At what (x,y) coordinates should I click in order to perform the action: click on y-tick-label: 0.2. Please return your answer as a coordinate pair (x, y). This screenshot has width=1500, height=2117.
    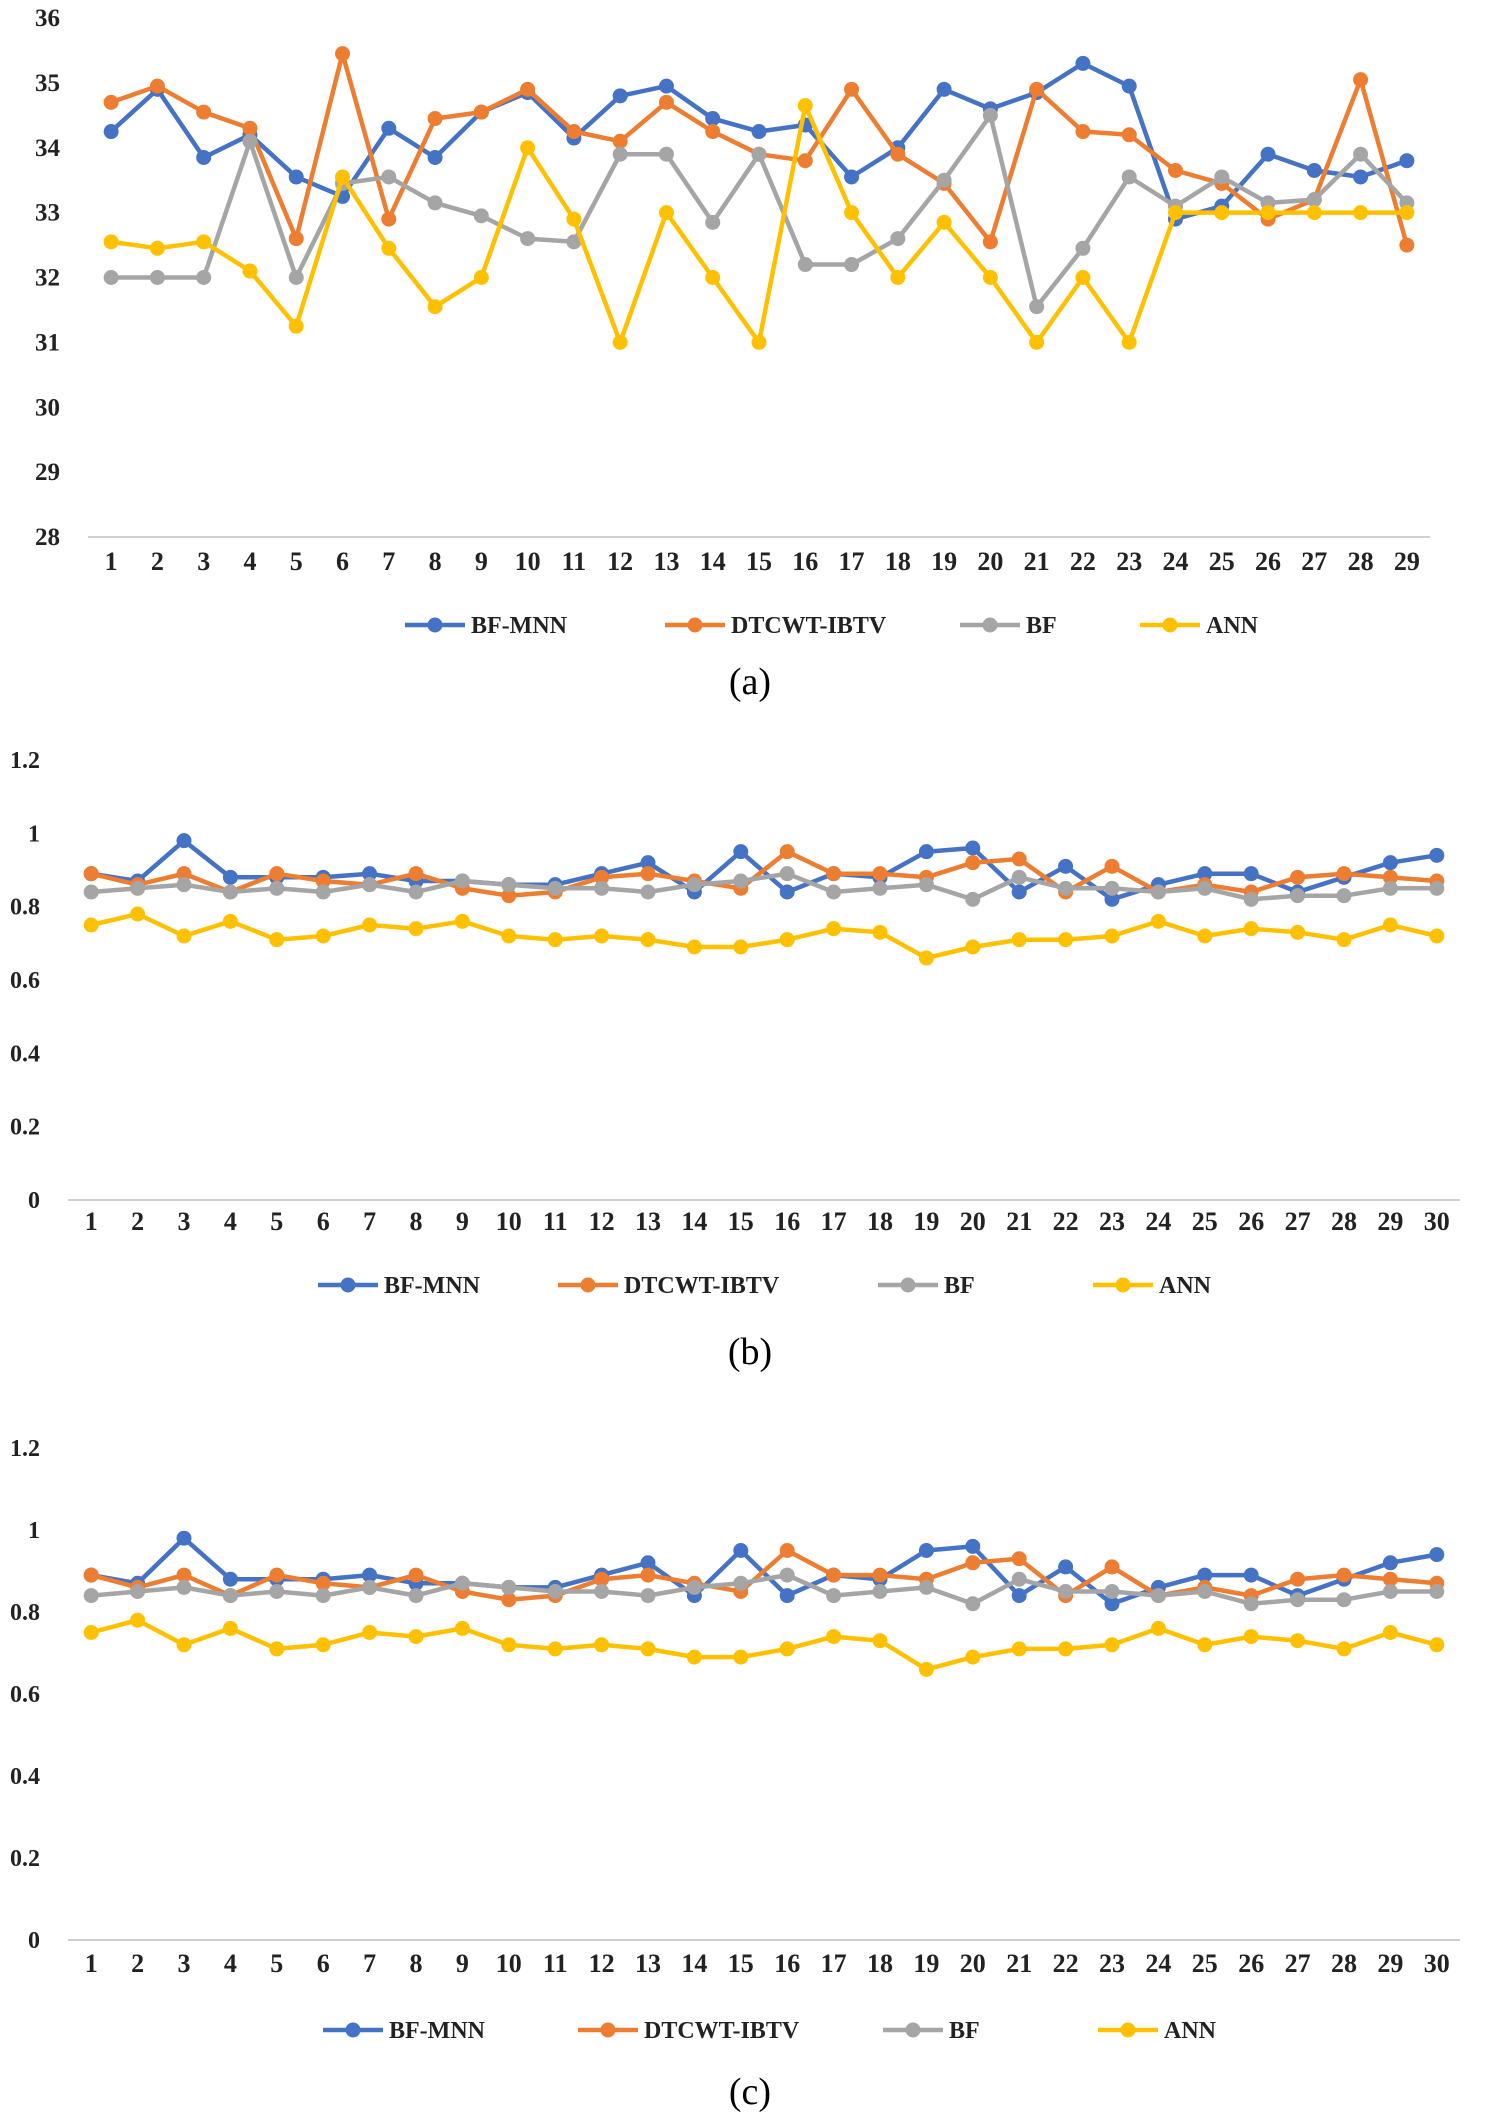
    Looking at the image, I should click on (25, 1128).